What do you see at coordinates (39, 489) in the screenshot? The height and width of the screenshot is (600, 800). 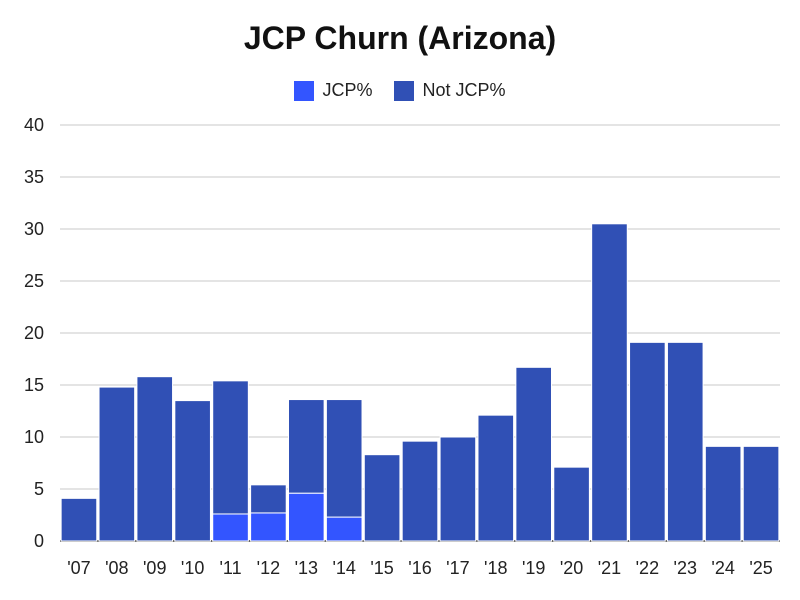 I see `y-tick-label: 5` at bounding box center [39, 489].